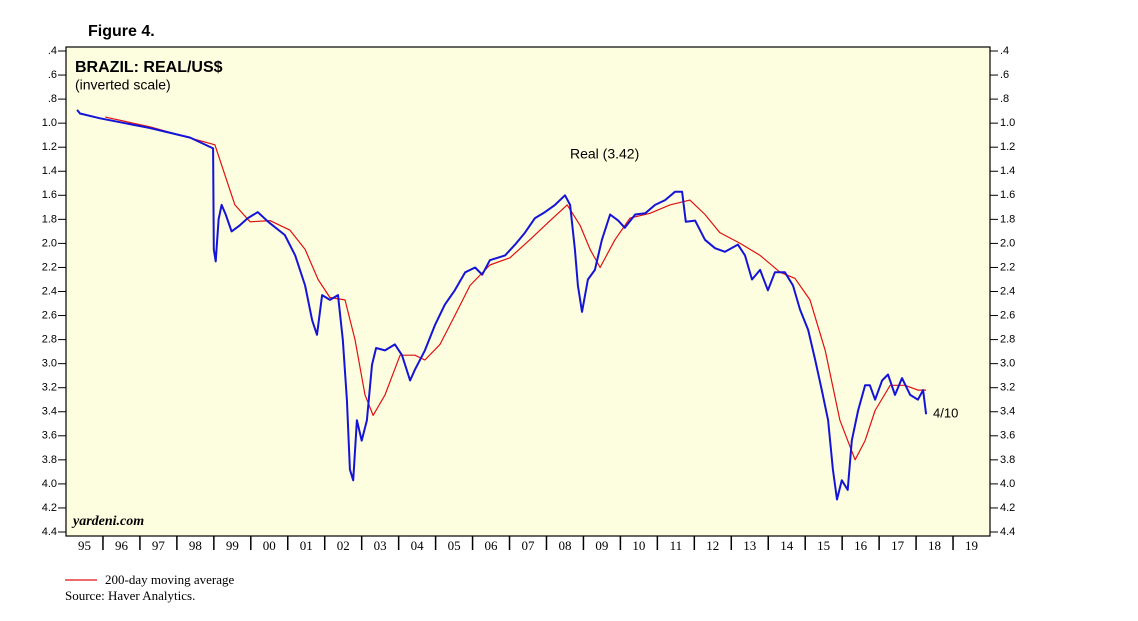  What do you see at coordinates (49, 340) in the screenshot?
I see `y-tick-label: 2.8` at bounding box center [49, 340].